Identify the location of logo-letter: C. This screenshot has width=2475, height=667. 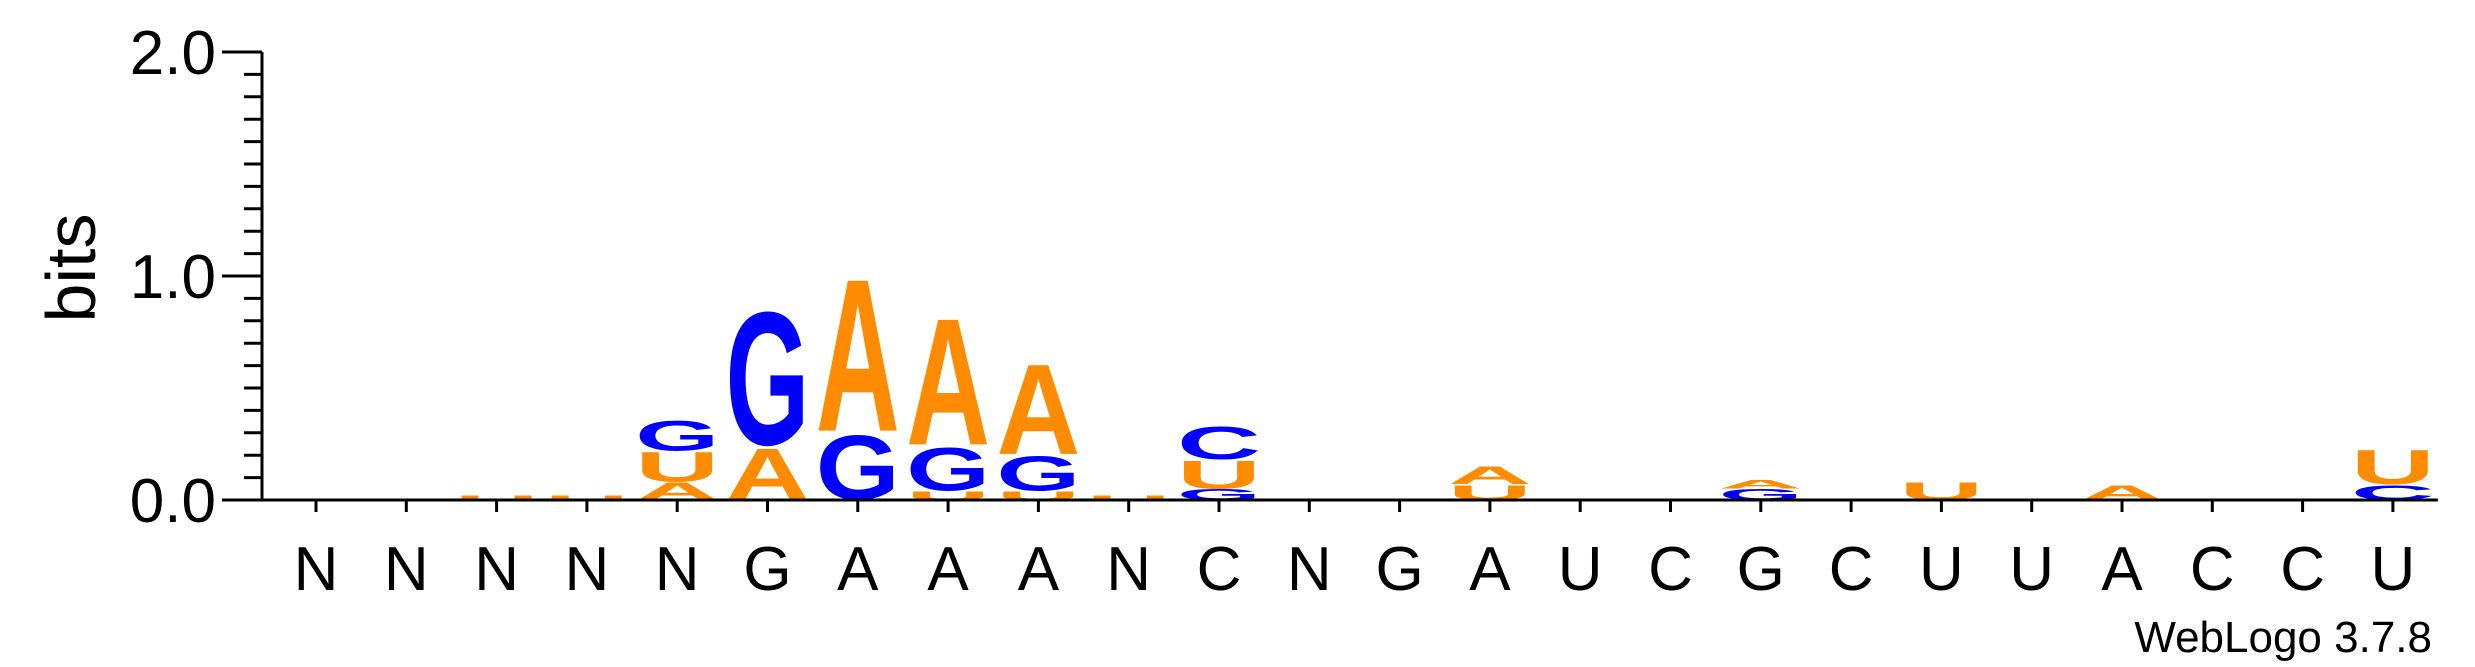
(1219, 444).